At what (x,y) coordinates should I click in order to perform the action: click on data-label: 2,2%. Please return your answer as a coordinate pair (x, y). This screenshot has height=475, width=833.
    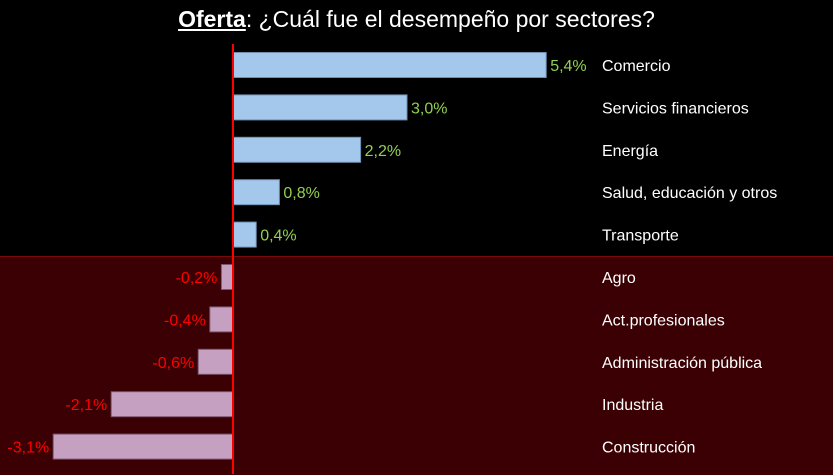
    Looking at the image, I should click on (383, 151).